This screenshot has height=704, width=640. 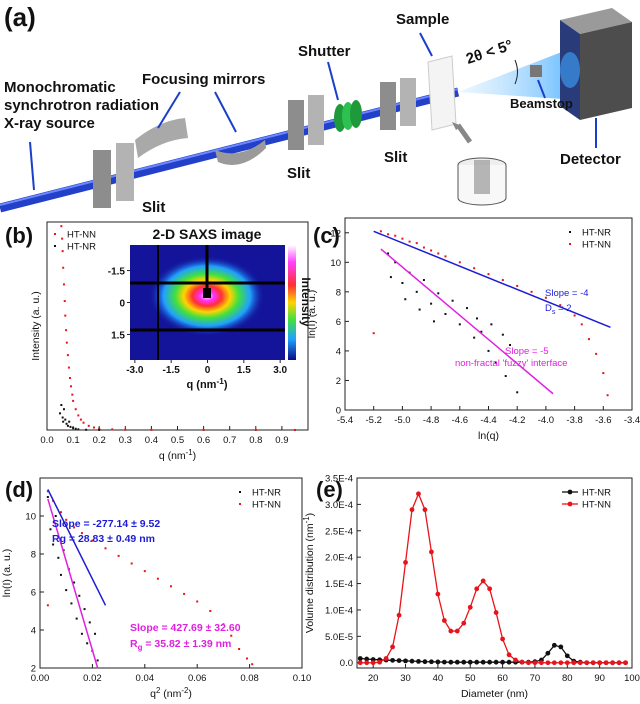 I want to click on inset-x-tick-label: 0, so click(x=208, y=370).